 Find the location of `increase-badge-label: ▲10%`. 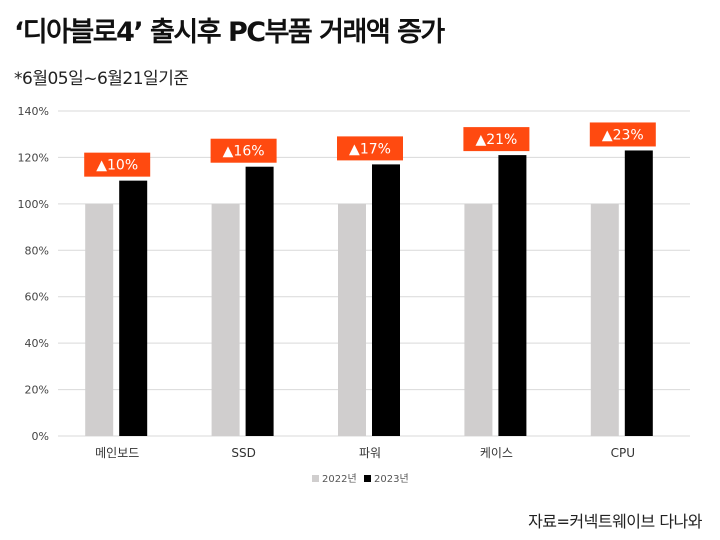

increase-badge-label: ▲10% is located at coordinates (117, 166).